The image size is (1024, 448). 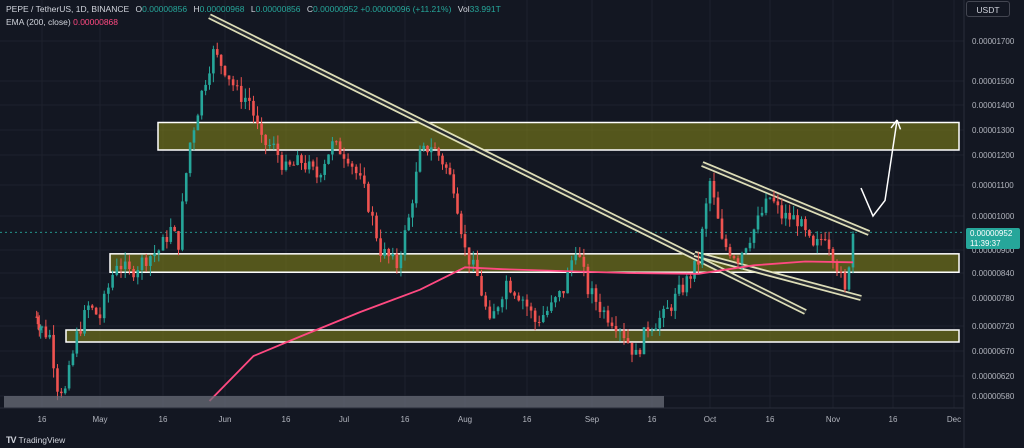 What do you see at coordinates (993, 105) in the screenshot?
I see `price-tick-label: 0.00001400` at bounding box center [993, 105].